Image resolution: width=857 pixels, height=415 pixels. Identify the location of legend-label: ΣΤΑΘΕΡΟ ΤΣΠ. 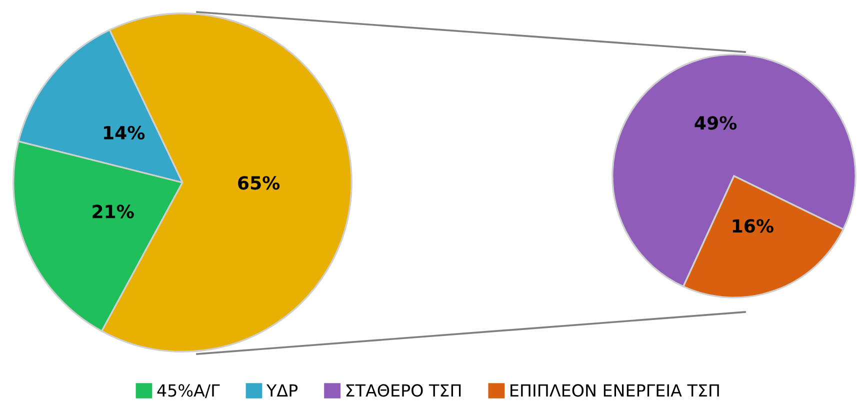
(403, 390).